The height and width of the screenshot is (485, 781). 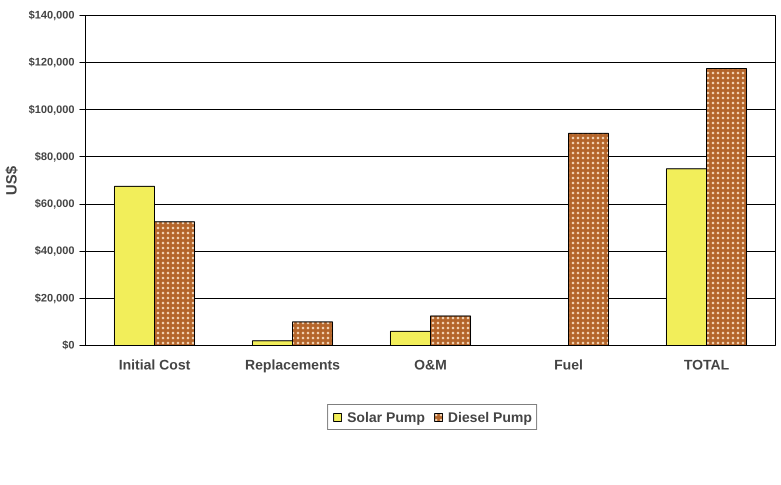 What do you see at coordinates (54, 156) in the screenshot?
I see `y-tick-label: $80,000` at bounding box center [54, 156].